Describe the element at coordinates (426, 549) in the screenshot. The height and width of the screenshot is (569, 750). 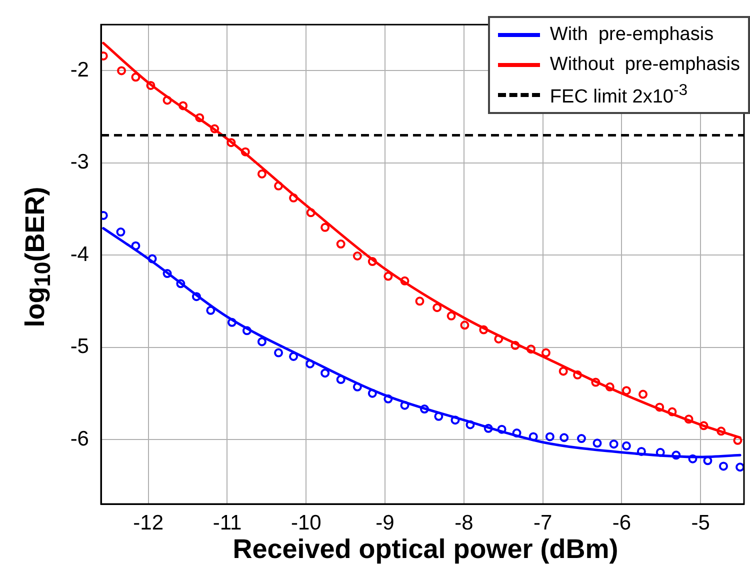
I see `x-axis-title: Received optical power (dBm)` at that location.